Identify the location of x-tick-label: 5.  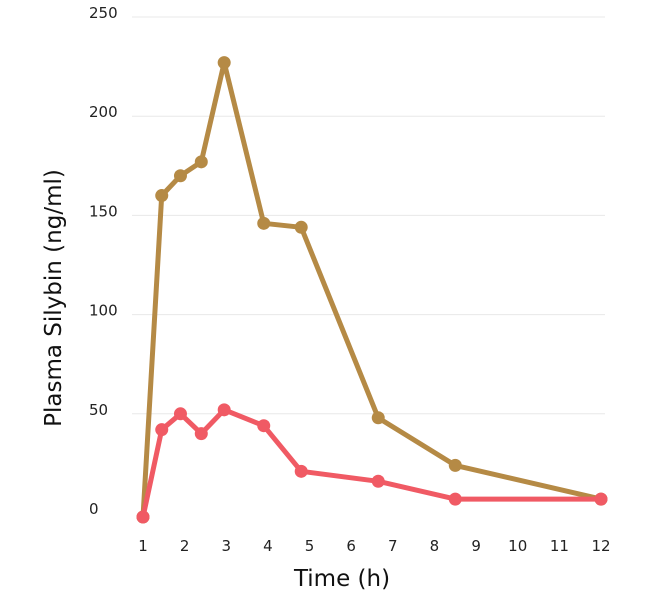
(310, 546).